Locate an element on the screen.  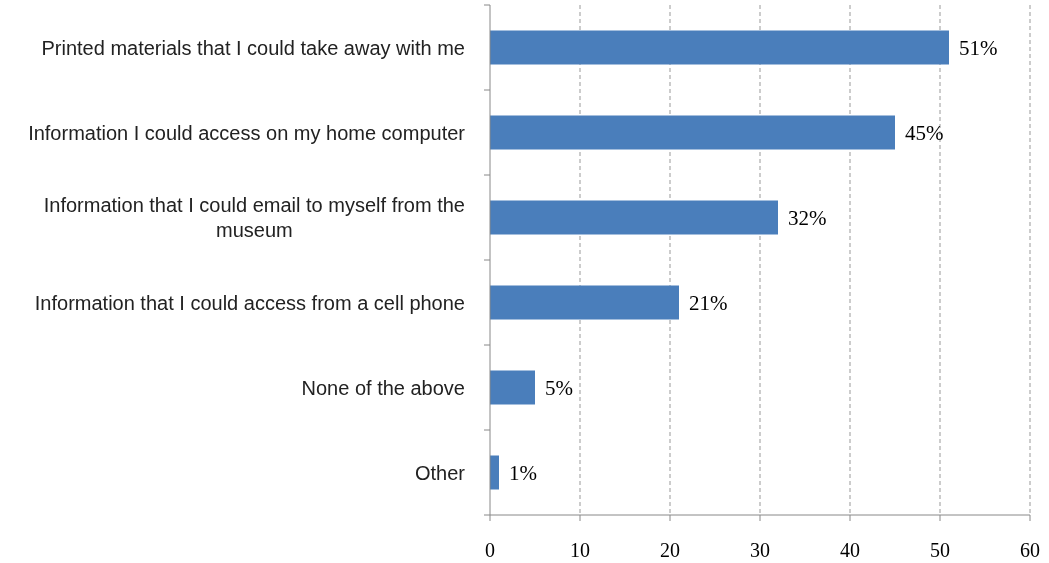
x-tick-label: 60 is located at coordinates (1030, 550).